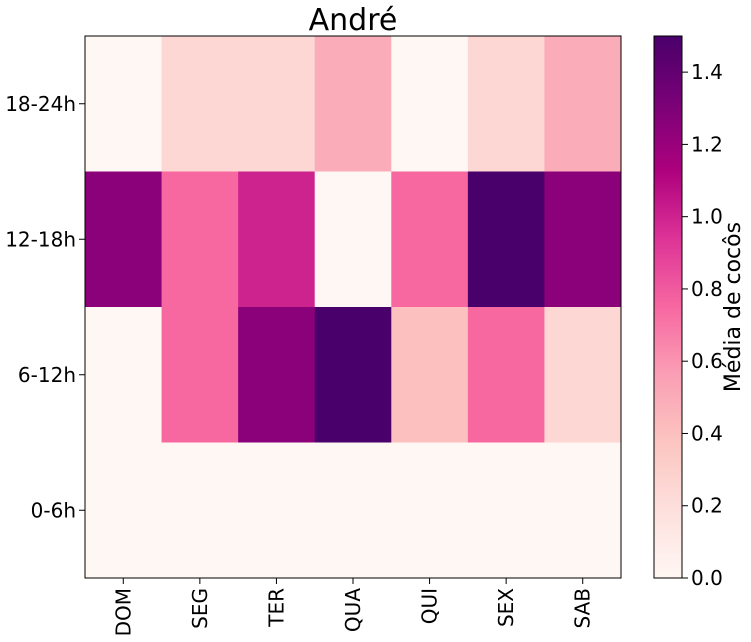  What do you see at coordinates (707, 289) in the screenshot?
I see `colorbar-tick-label: 0.8` at bounding box center [707, 289].